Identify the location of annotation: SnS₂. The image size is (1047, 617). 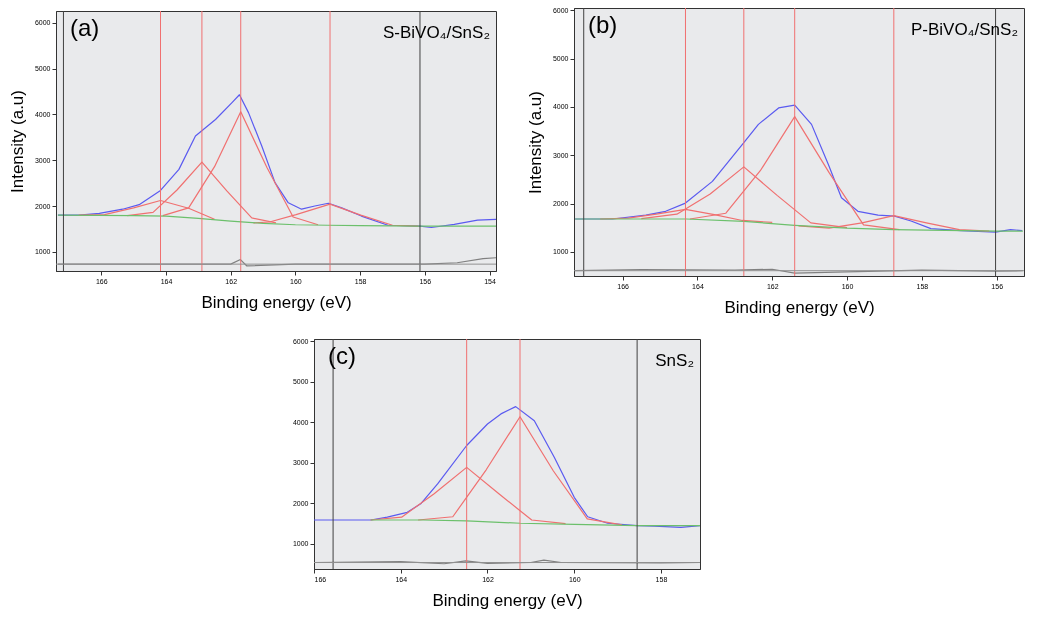
(674, 360).